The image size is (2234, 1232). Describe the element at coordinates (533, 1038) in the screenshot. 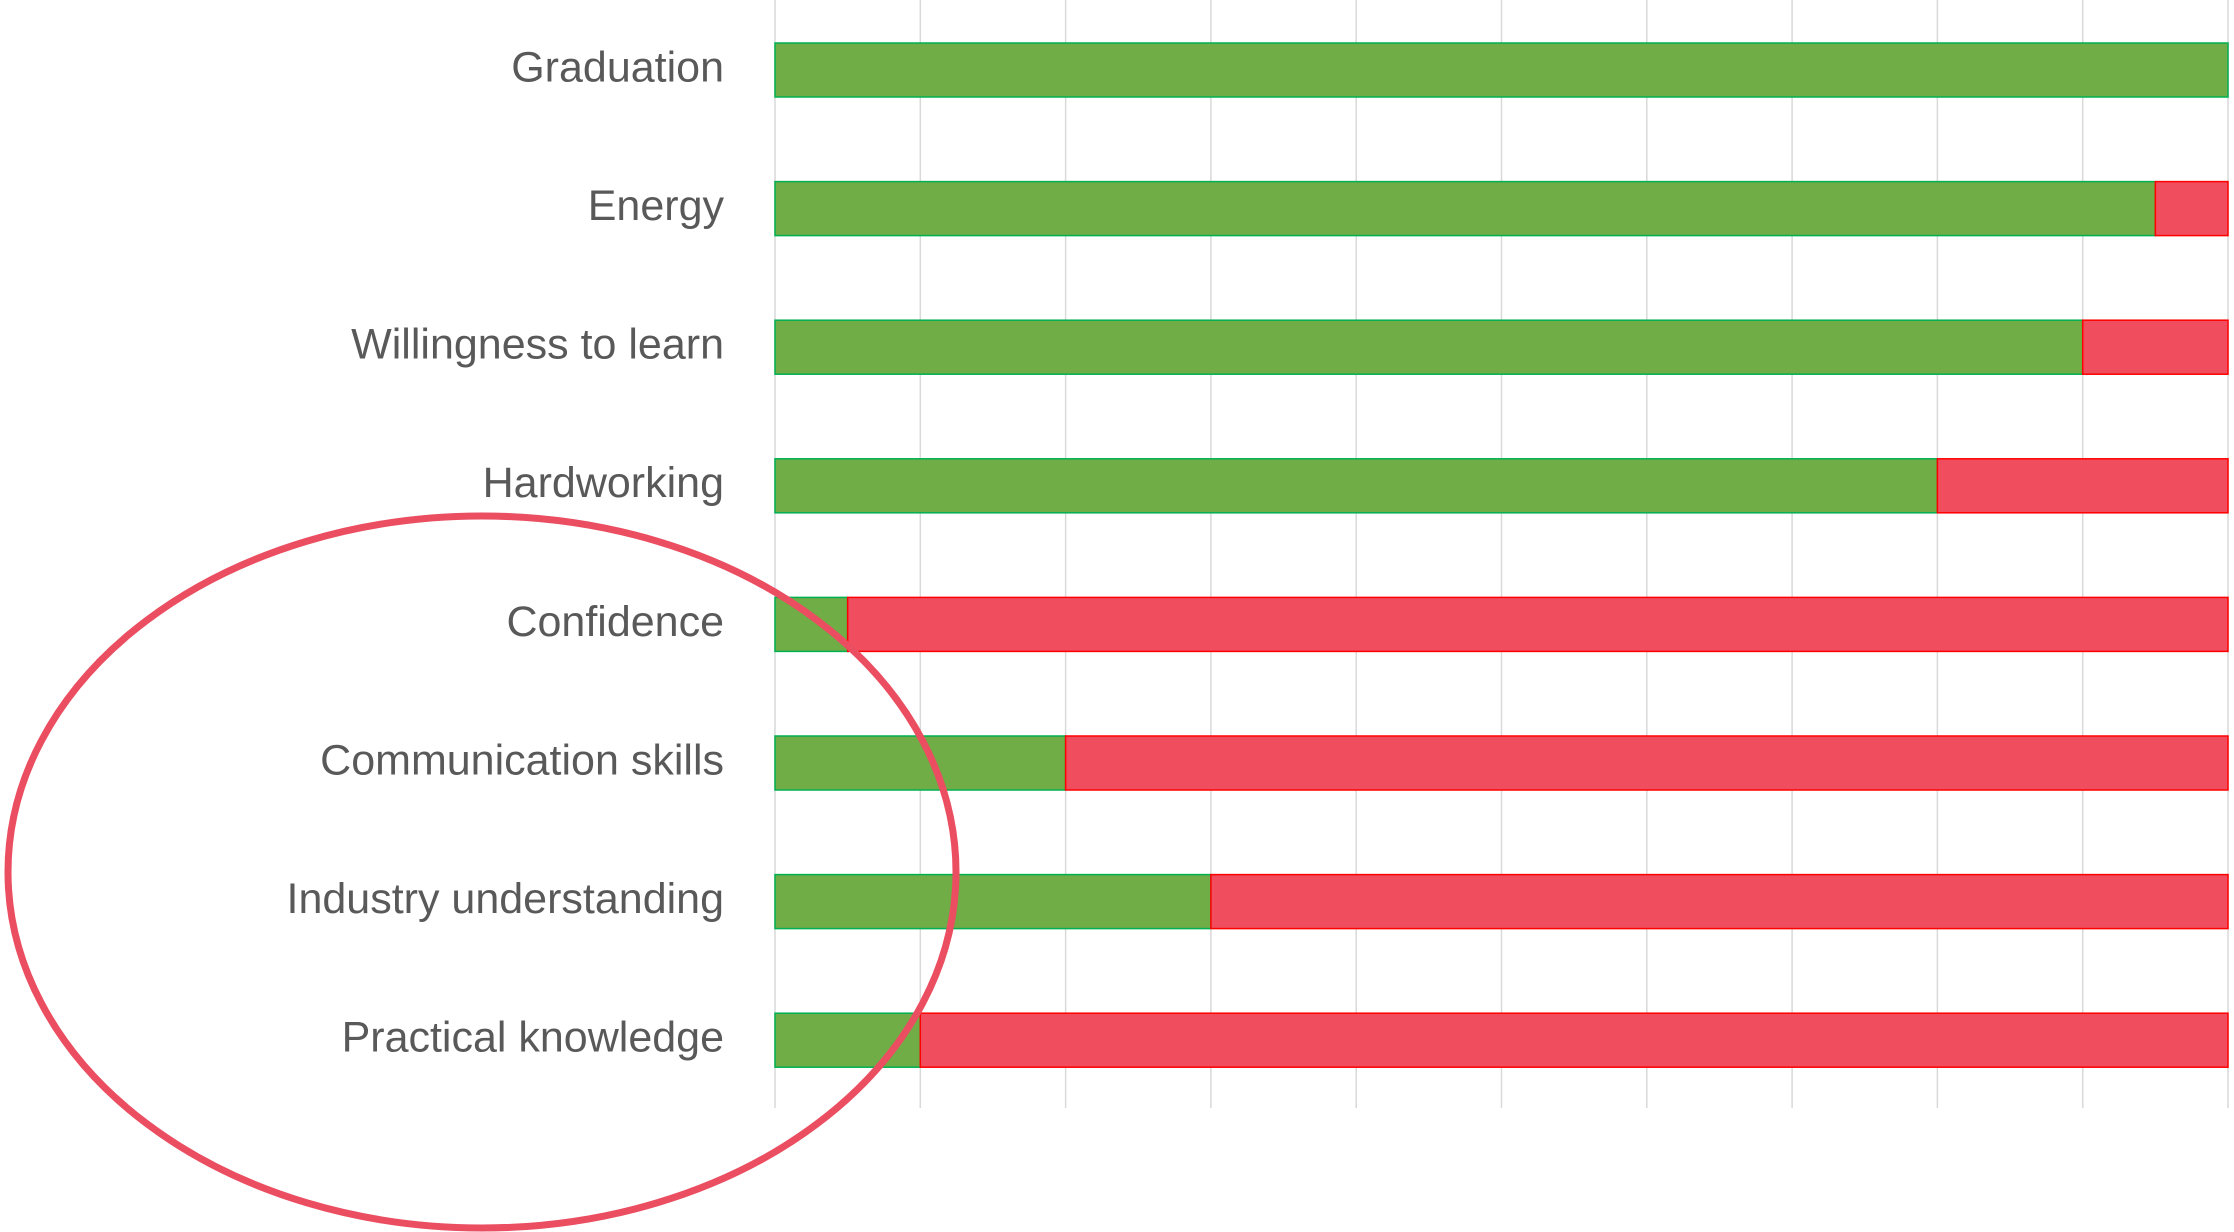

I see `category-label: Practical knowledge` at that location.